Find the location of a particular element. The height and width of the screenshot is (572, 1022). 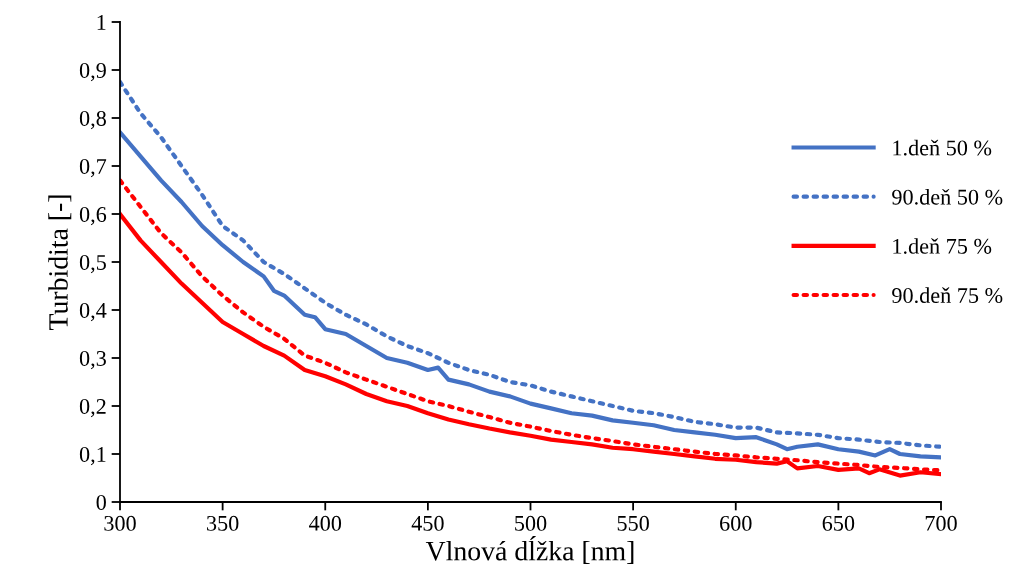

x-tick-label: 550 is located at coordinates (633, 523).